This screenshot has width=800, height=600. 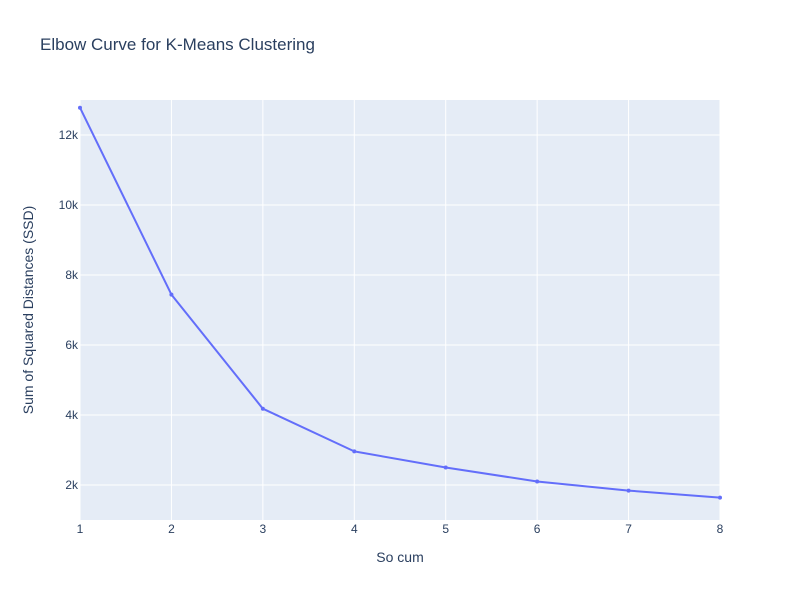 What do you see at coordinates (177, 44) in the screenshot?
I see `chart-title: Elbow Curve for K-Means Clustering` at bounding box center [177, 44].